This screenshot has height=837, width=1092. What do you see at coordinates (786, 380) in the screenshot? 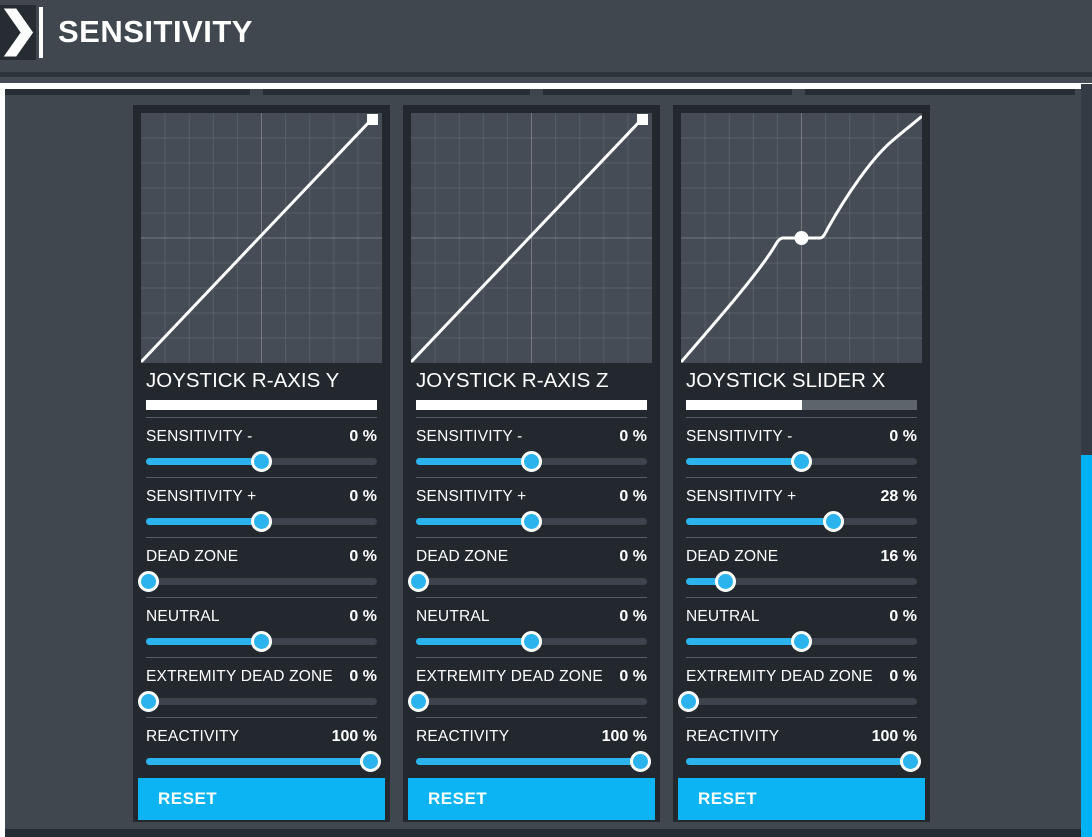
I see `axis-title: JOYSTICK SLIDER X` at bounding box center [786, 380].